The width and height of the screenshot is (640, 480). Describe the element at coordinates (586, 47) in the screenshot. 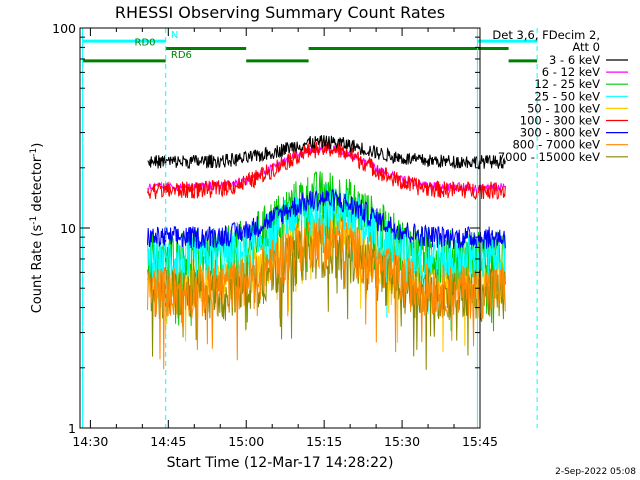

I see `legend-header-line-2: Att 0` at that location.